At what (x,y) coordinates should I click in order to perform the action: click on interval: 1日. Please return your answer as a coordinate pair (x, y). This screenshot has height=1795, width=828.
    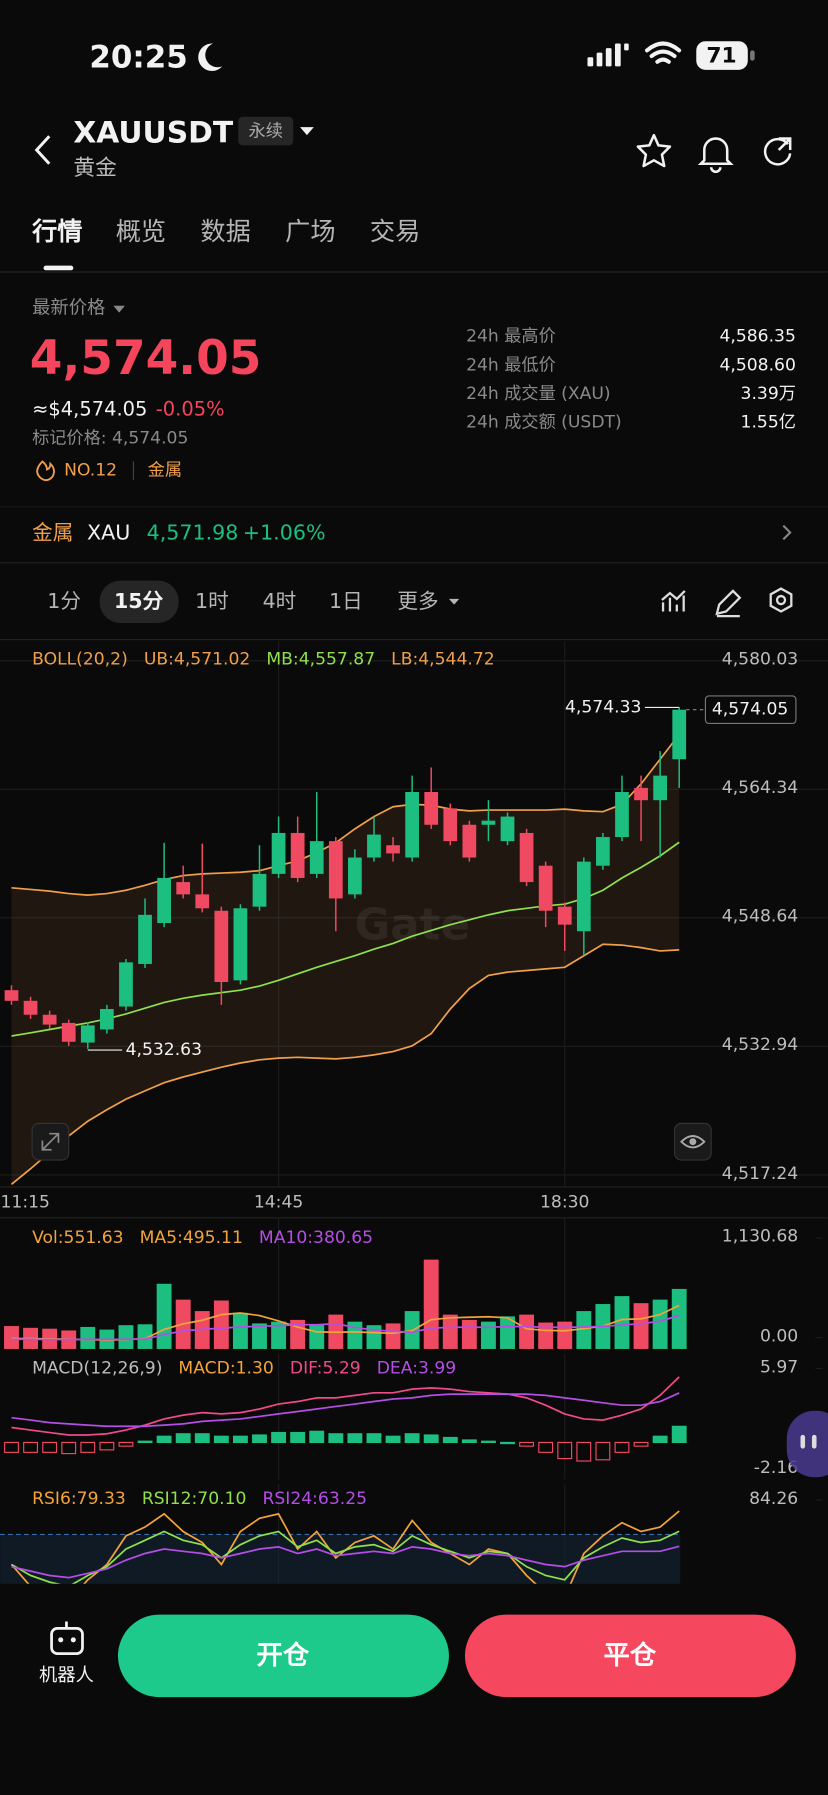
    Looking at the image, I should click on (346, 601).